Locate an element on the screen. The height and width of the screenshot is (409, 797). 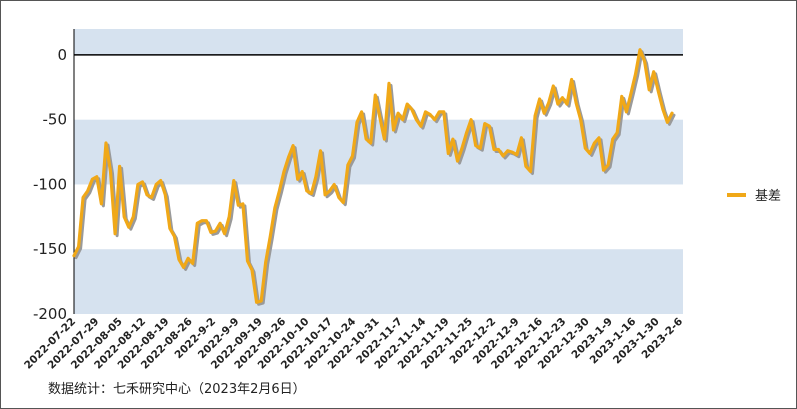
y-tick-label: -150 is located at coordinates (50, 249).